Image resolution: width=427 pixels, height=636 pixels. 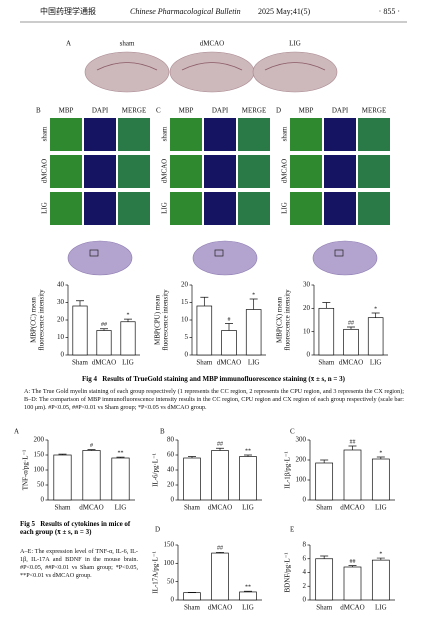 I want to click on y-tick-label: 80, so click(x=171, y=440).